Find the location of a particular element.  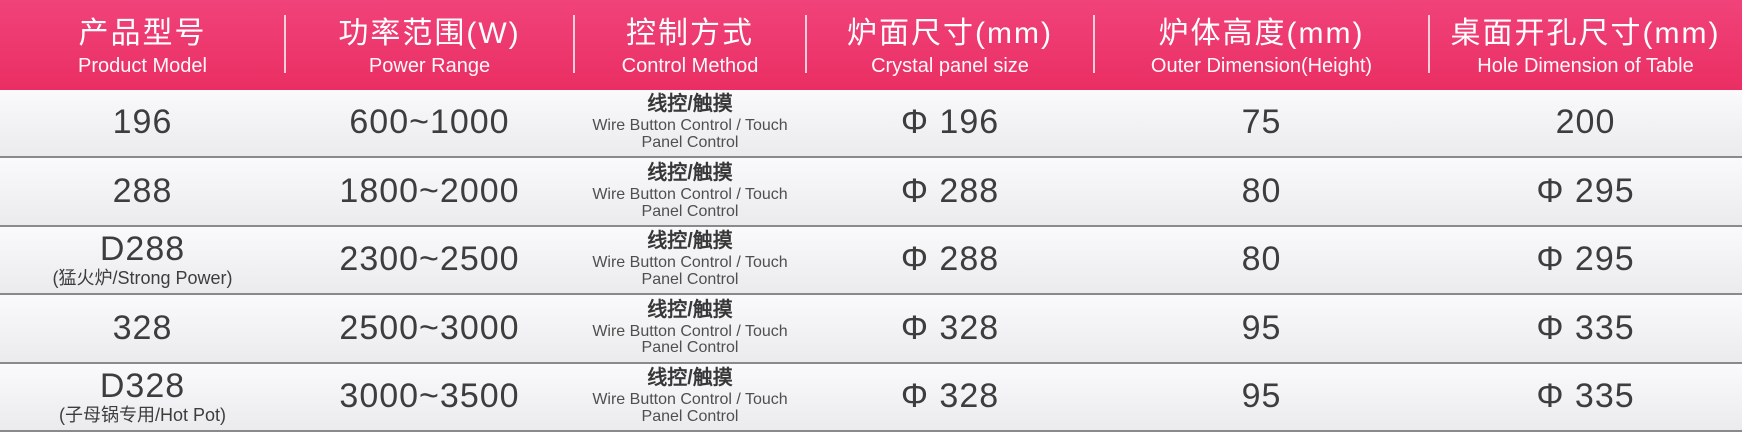

cell-power-range: 600~1000 is located at coordinates (429, 123).